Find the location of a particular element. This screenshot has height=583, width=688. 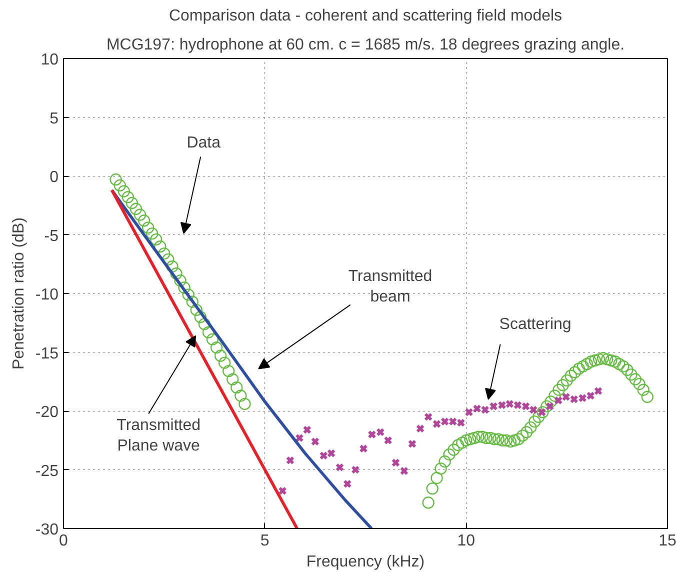

y-tick-label: -15 is located at coordinates (47, 353).